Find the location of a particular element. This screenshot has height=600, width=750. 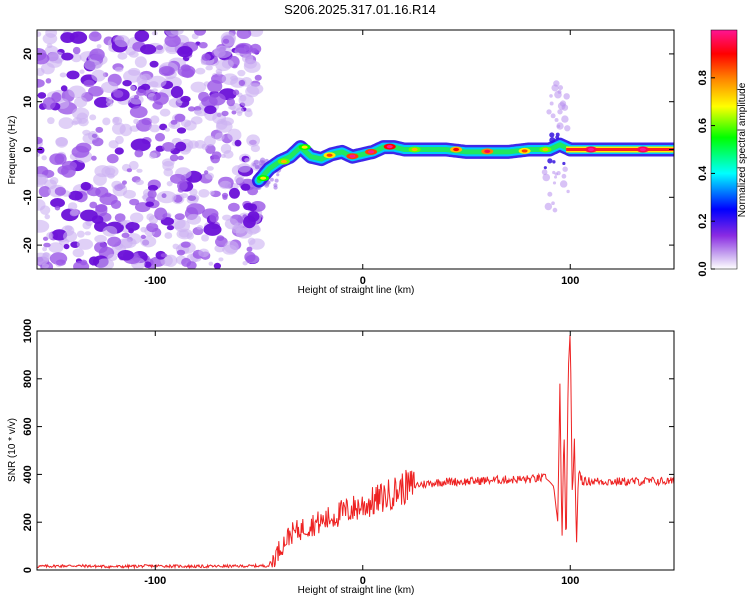

colorbar-tick-label: 0.6 is located at coordinates (703, 125).